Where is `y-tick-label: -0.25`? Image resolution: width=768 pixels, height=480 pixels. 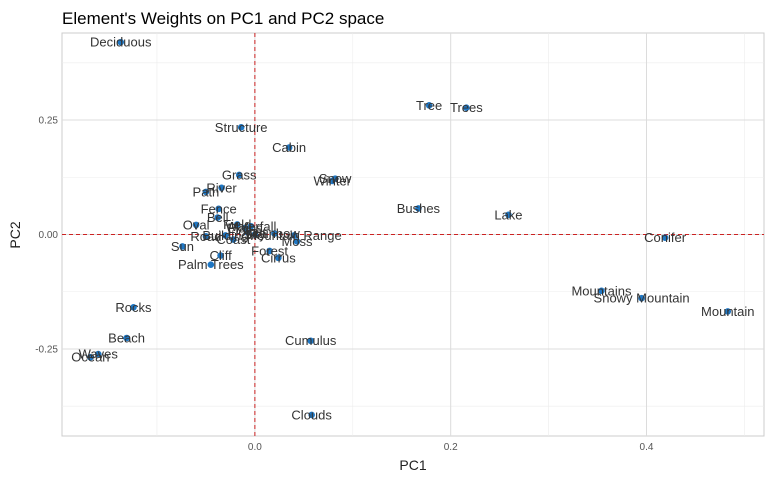
y-tick-label: -0.25 is located at coordinates (46, 349).